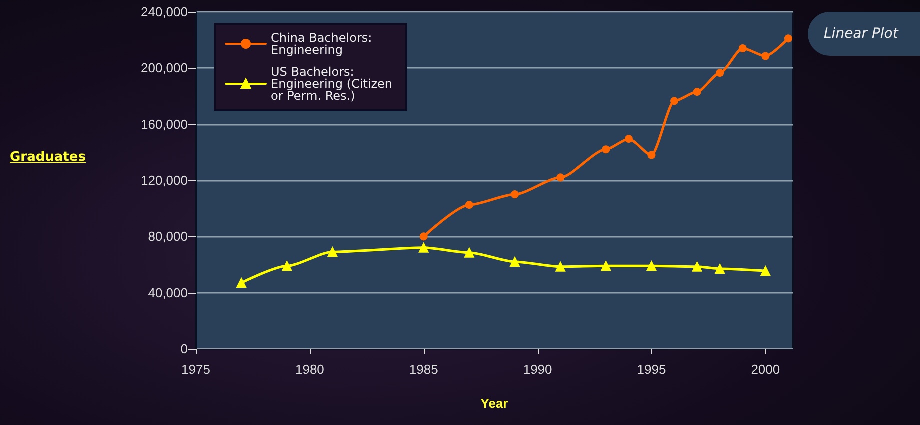  Describe the element at coordinates (168, 292) in the screenshot. I see `y-tick-label: 40,000` at that location.